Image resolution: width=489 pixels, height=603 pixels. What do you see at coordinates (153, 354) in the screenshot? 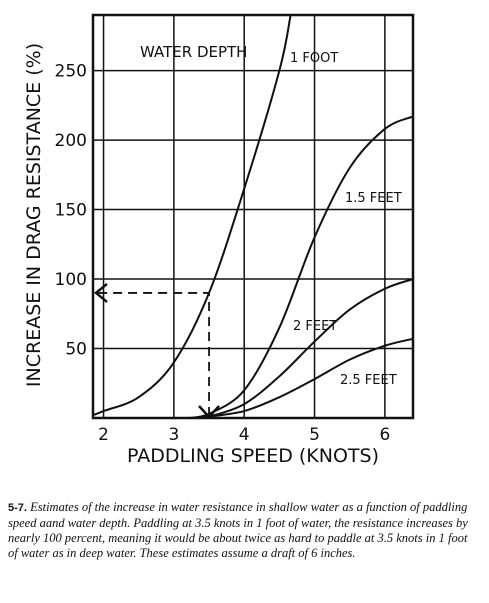
I see `annotation-line` at bounding box center [153, 354].